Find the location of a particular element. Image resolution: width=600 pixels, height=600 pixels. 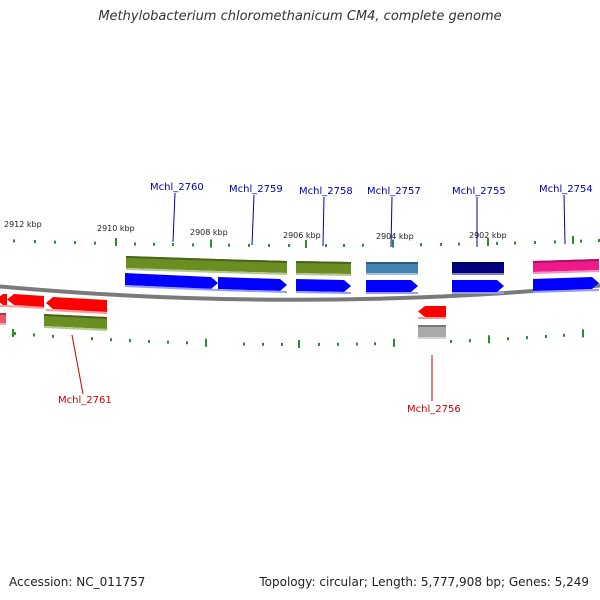

gene-reverse-edge is located at coordinates (3, 299).